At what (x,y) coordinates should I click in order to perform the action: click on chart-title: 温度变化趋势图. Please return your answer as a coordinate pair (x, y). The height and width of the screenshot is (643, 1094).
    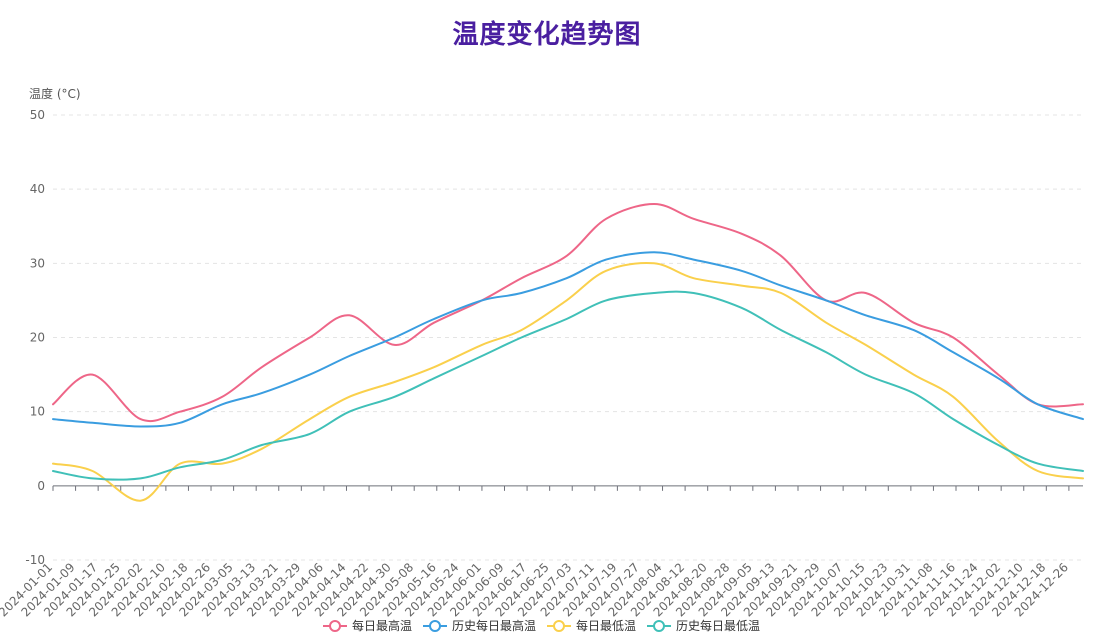
    Looking at the image, I should click on (547, 35).